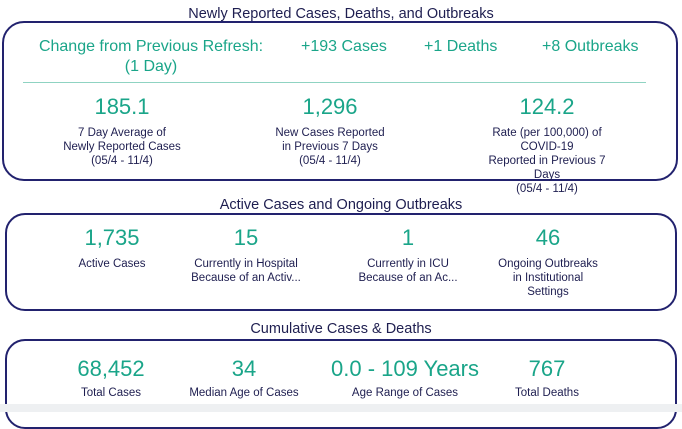 Image resolution: width=682 pixels, height=429 pixels. Describe the element at coordinates (547, 393) in the screenshot. I see `stat-label-line1: Total Deaths` at that location.